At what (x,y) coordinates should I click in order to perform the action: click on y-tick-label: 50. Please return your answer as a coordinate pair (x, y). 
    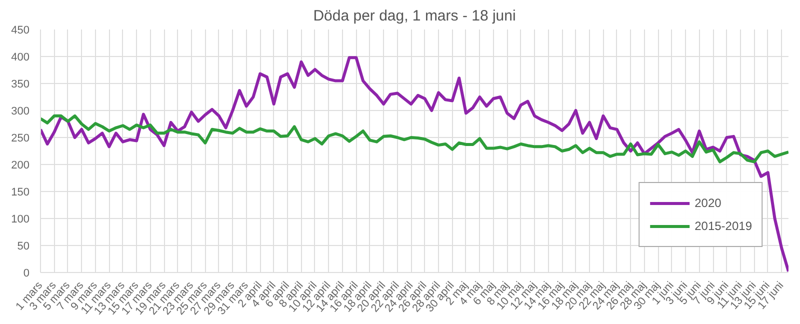
    Looking at the image, I should click on (23, 246).